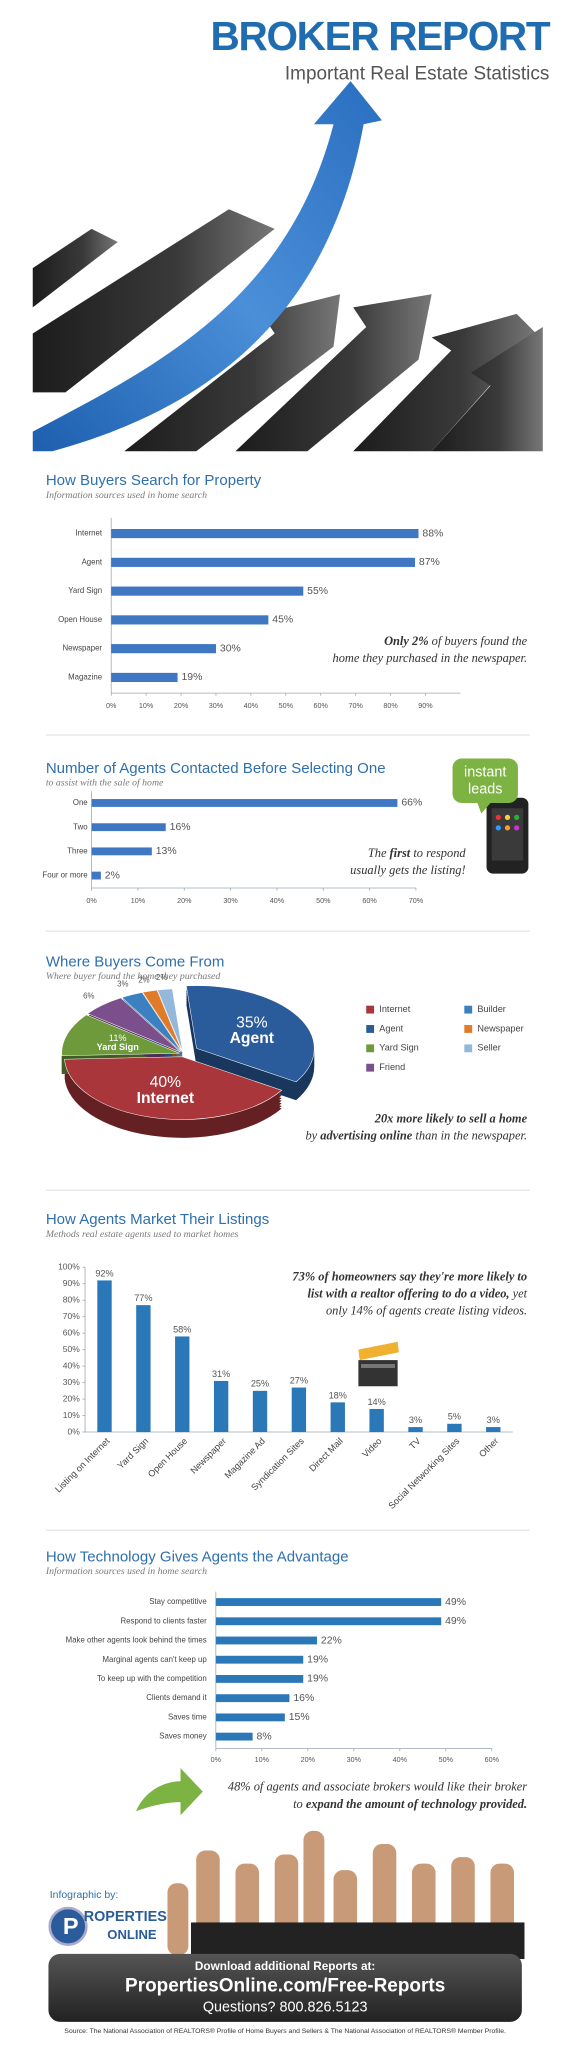 This screenshot has height=2048, width=569. What do you see at coordinates (118, 1038) in the screenshot?
I see `slice-label: 11%` at bounding box center [118, 1038].